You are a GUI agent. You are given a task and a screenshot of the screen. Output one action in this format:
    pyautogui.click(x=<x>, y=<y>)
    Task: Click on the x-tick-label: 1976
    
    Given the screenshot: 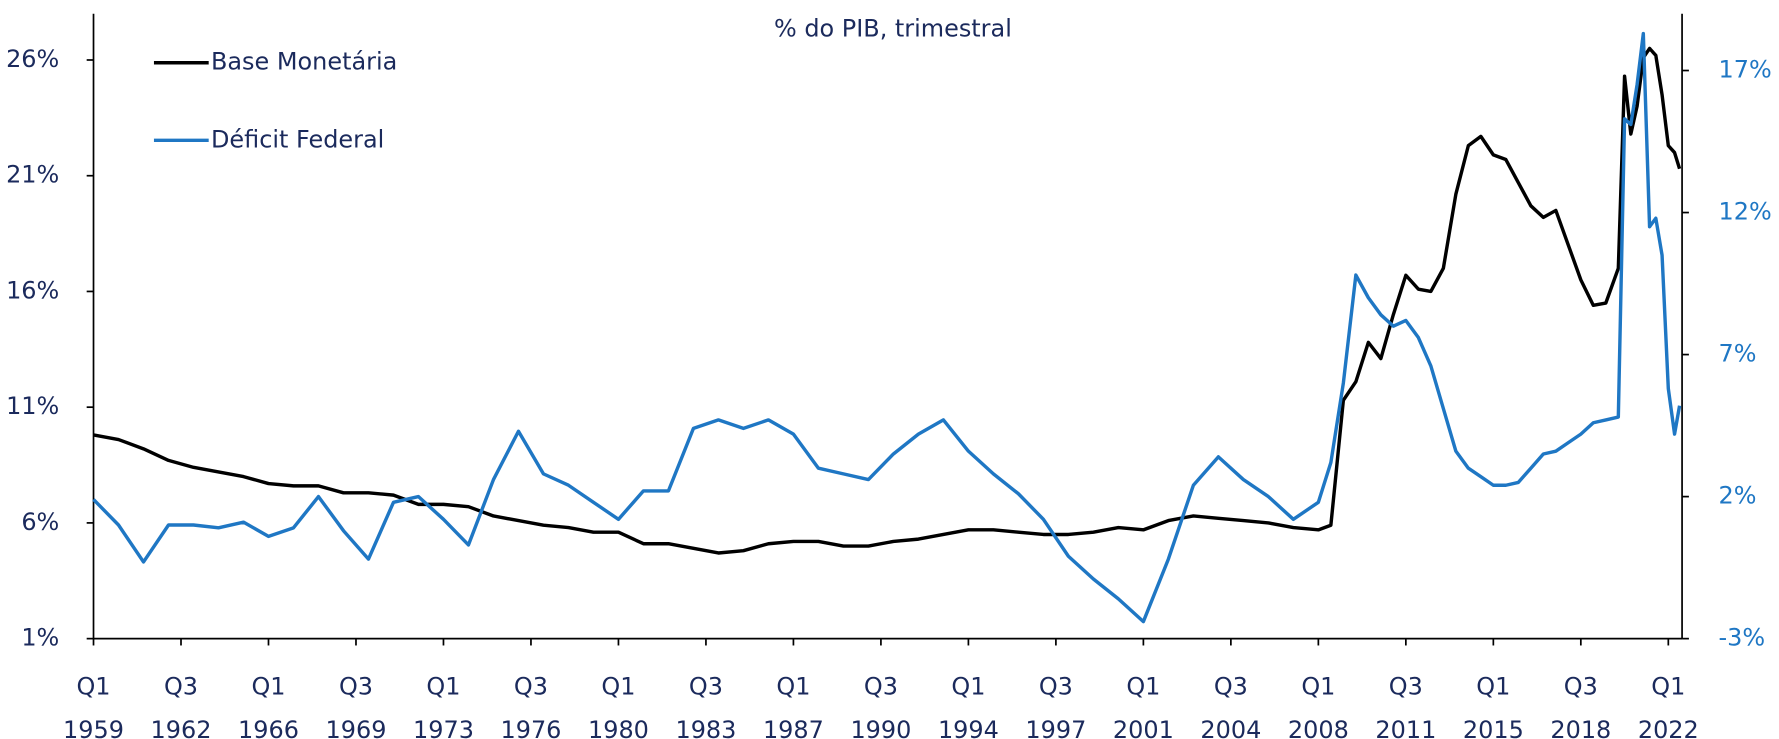 What is the action you would take?
    pyautogui.click(x=530, y=727)
    